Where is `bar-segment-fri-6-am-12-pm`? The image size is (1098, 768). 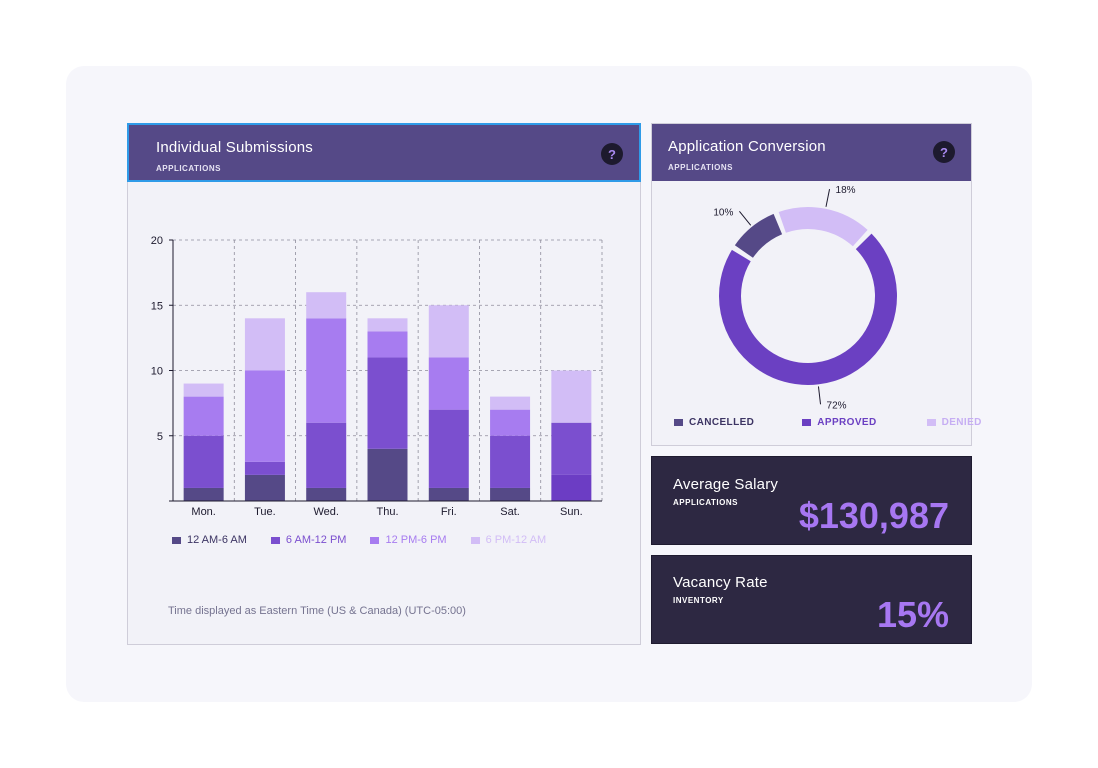
bar-segment-fri-6-am-12-pm is located at coordinates (448, 448).